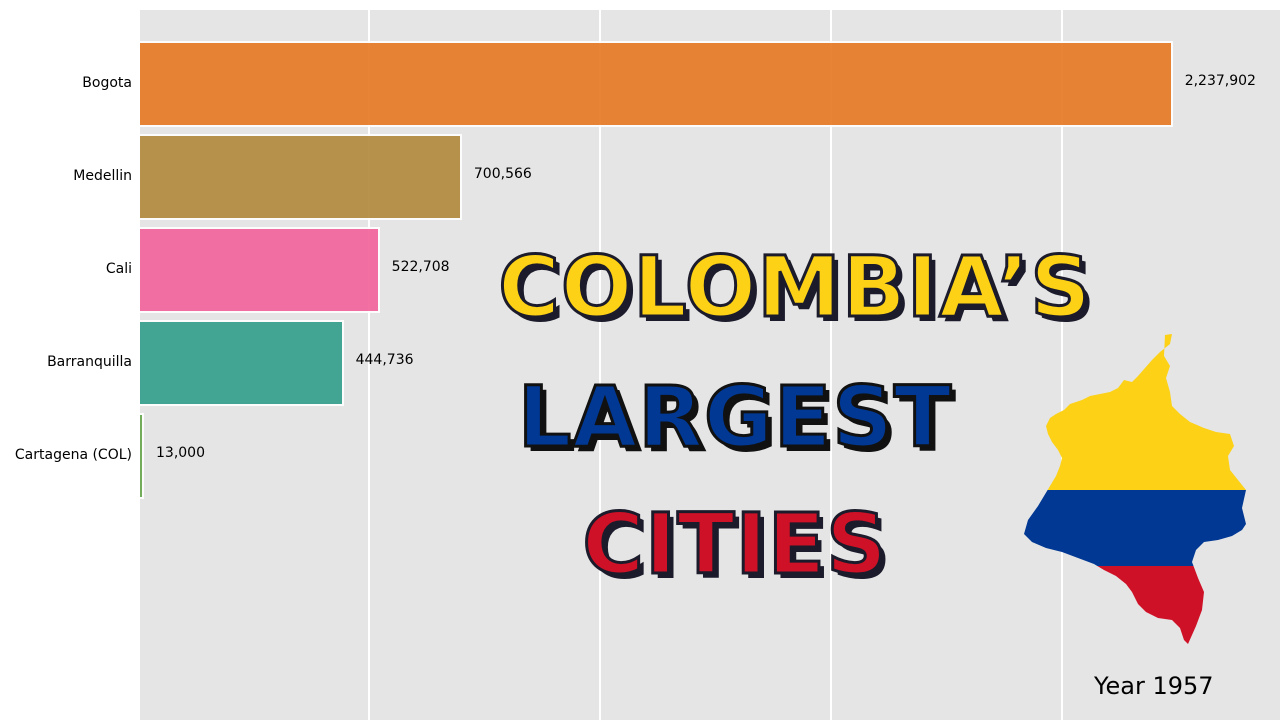  Describe the element at coordinates (89, 362) in the screenshot. I see `category-label: Barranquilla` at that location.